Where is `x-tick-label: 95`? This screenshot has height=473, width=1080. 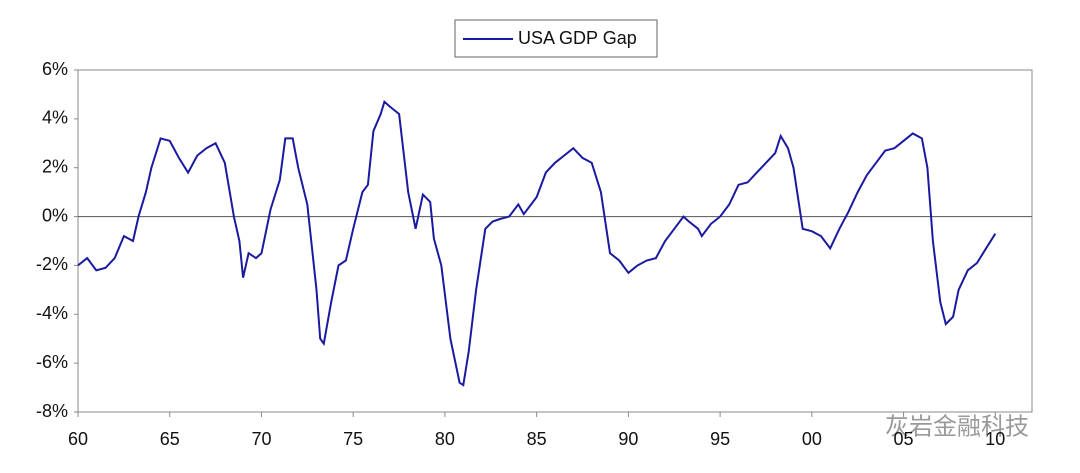 x-tick-label: 95 is located at coordinates (720, 439).